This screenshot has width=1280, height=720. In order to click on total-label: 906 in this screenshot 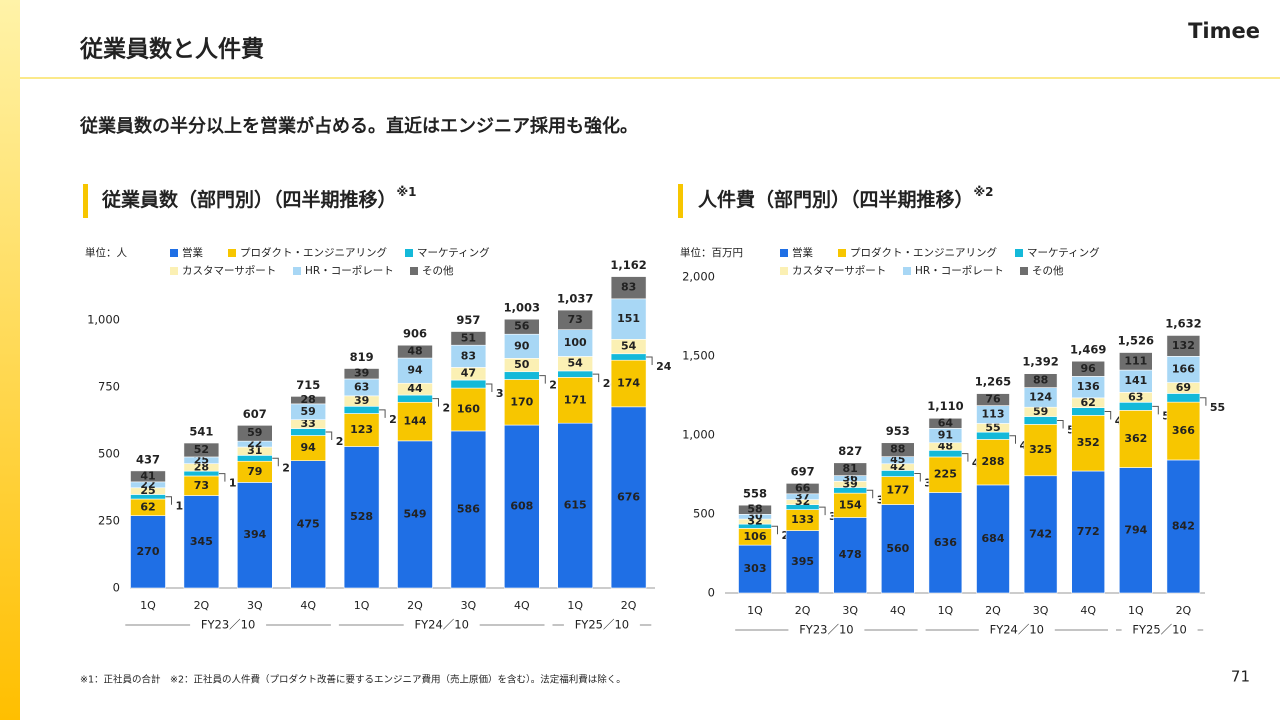, I will do `click(415, 334)`.